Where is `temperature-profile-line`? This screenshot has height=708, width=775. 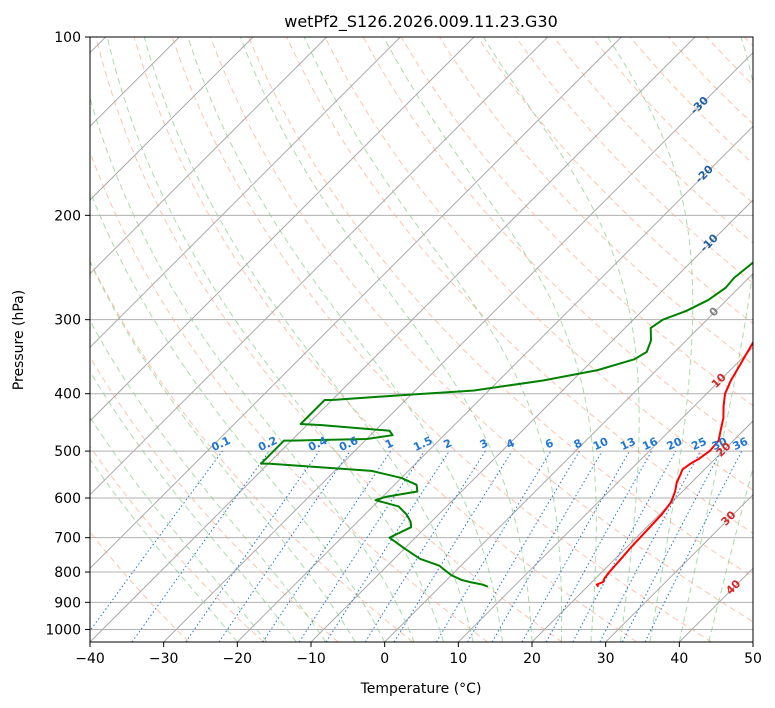 temperature-profile-line is located at coordinates (674, 464).